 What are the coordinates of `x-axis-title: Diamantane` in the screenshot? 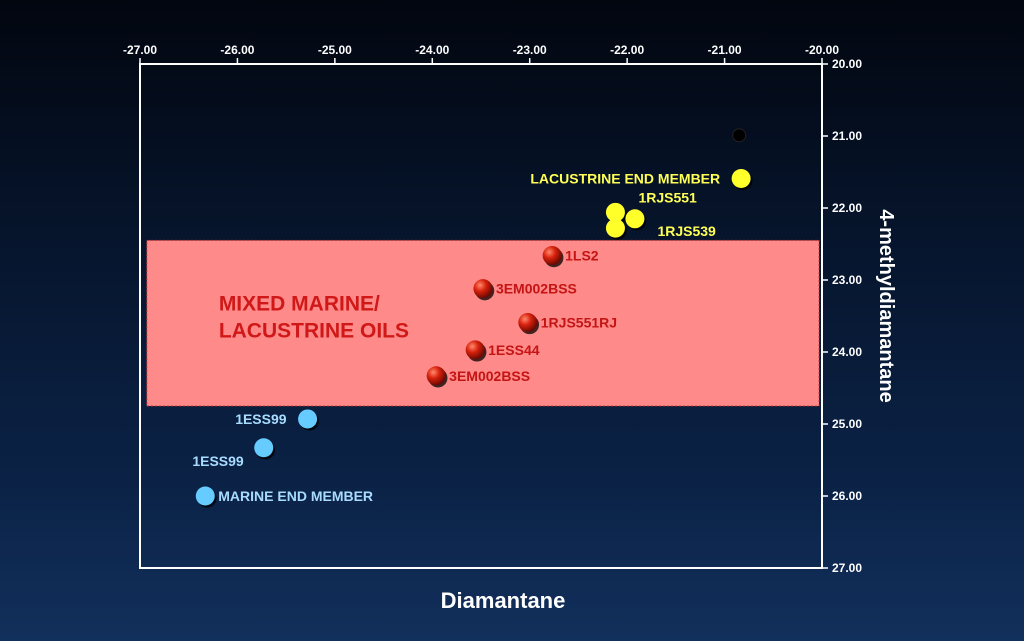 It's located at (503, 600).